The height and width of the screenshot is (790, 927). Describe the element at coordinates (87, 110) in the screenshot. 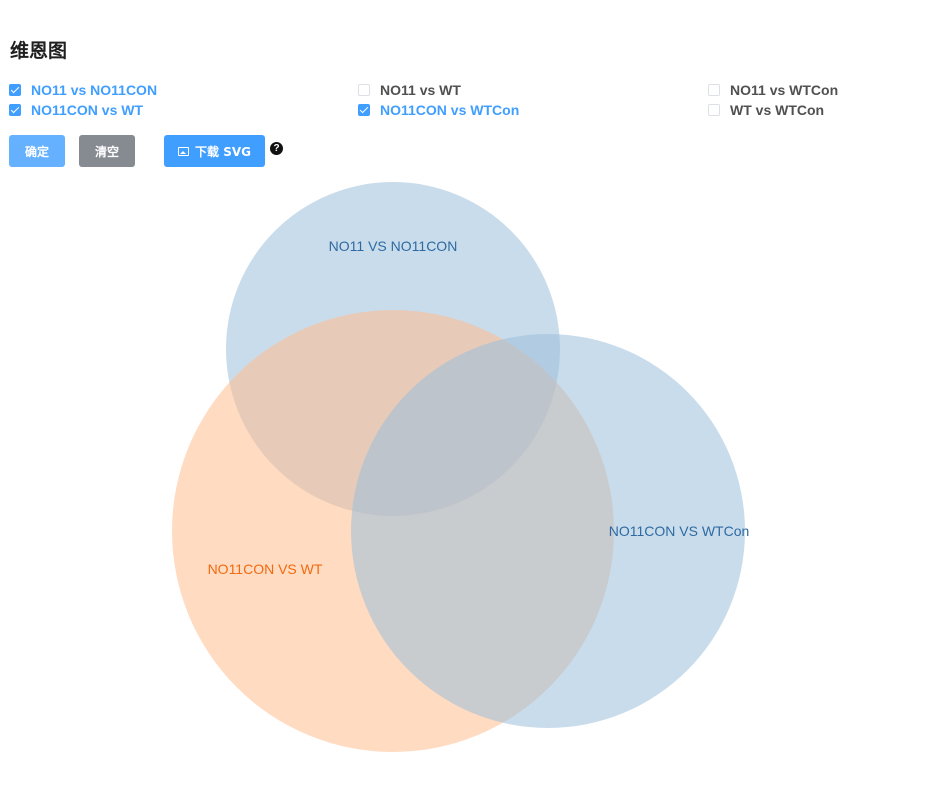

I see `checkbox-label: NO11CON vs WT` at that location.